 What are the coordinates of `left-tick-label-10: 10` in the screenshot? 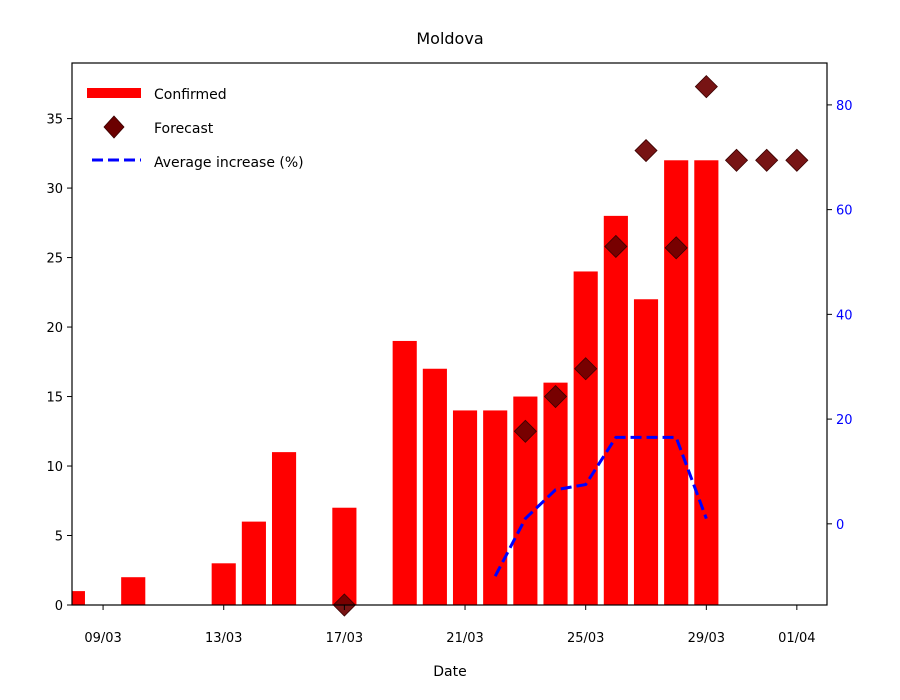 It's located at (54, 467).